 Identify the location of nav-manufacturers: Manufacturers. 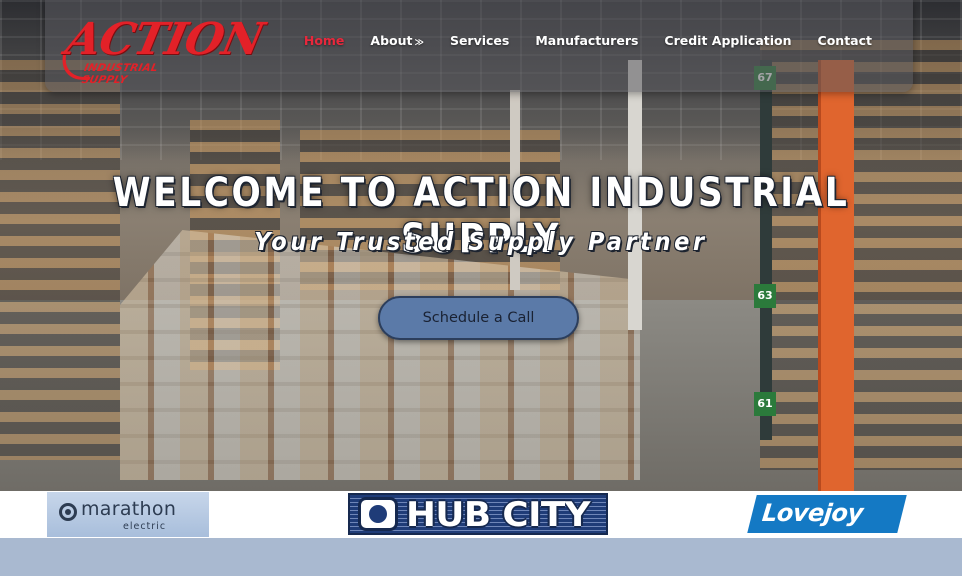
(586, 40).